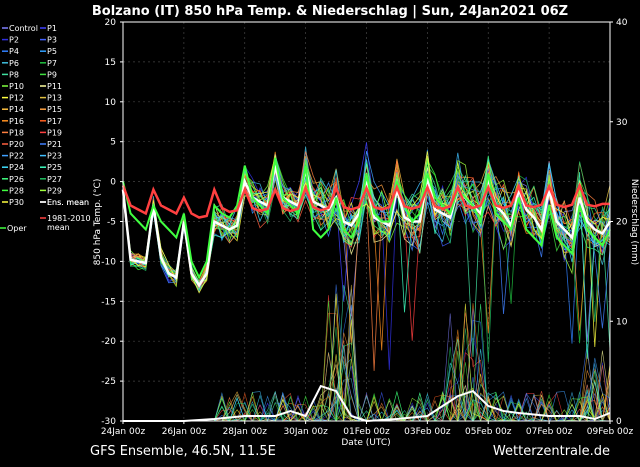 This screenshot has height=467, width=640. Describe the element at coordinates (619, 422) in the screenshot. I see `y-tick-label-right: 0` at that location.